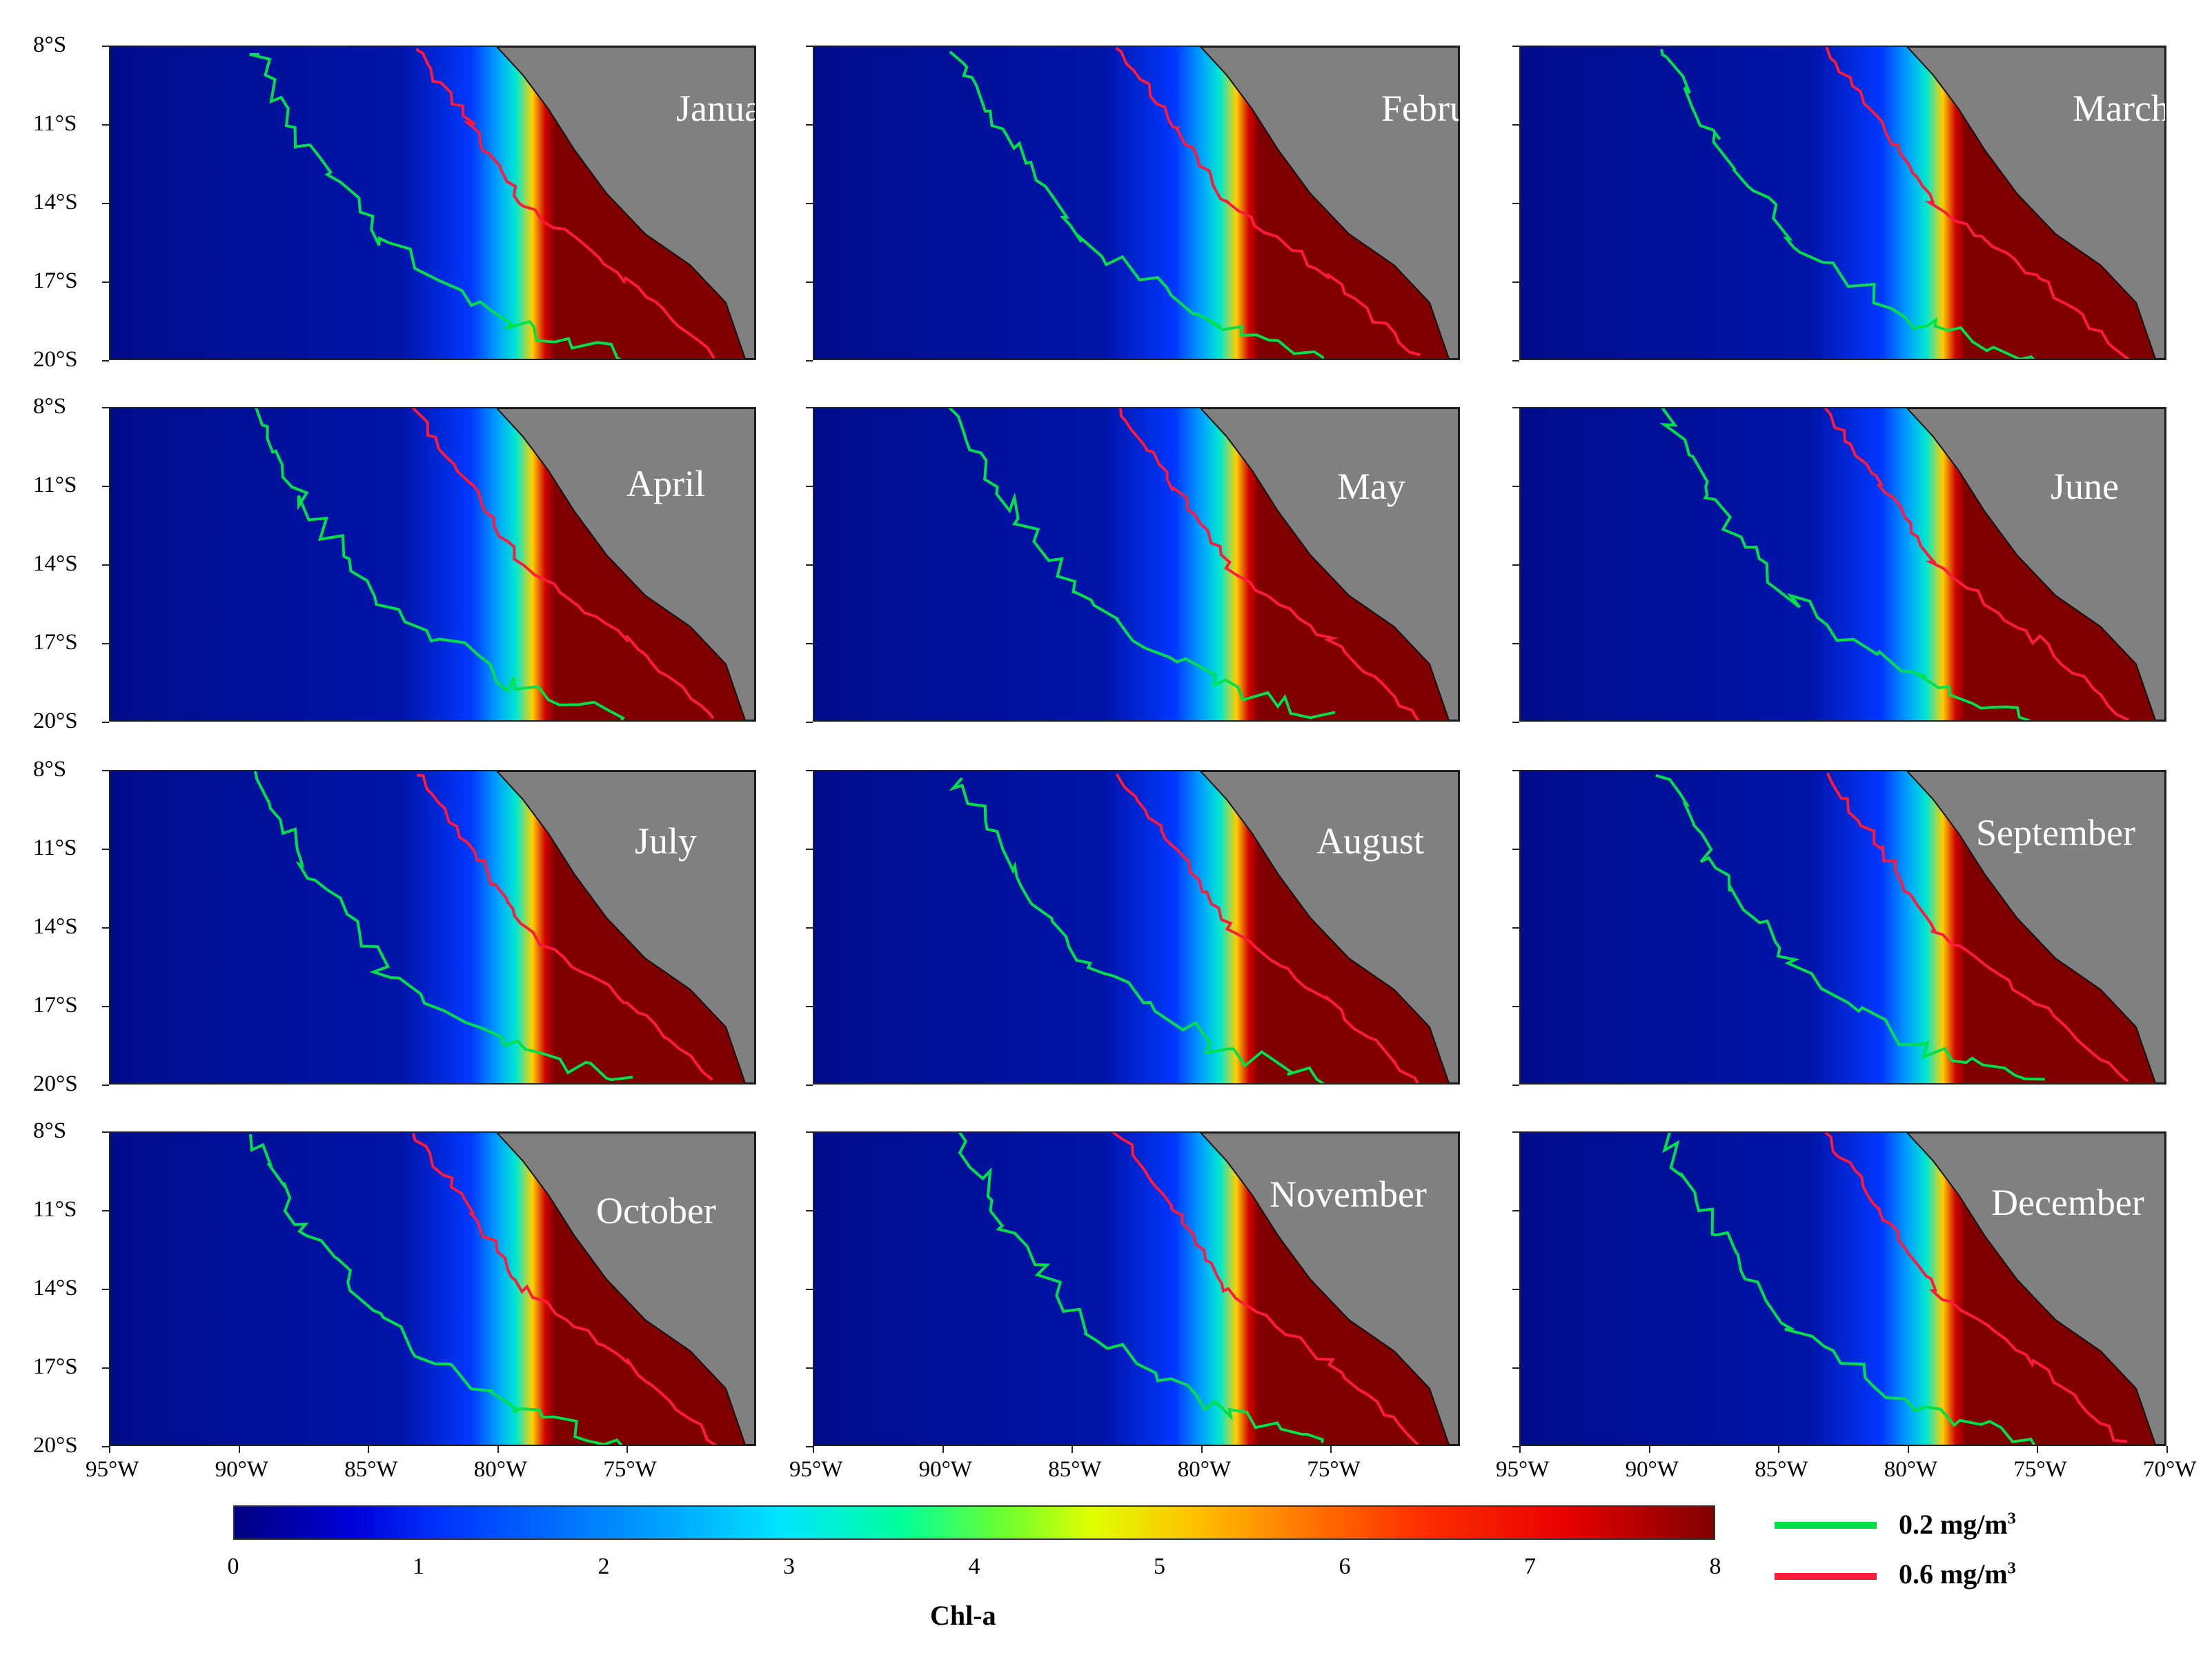 This screenshot has height=1653, width=2212. What do you see at coordinates (1371, 841) in the screenshot?
I see `month-label: August` at bounding box center [1371, 841].